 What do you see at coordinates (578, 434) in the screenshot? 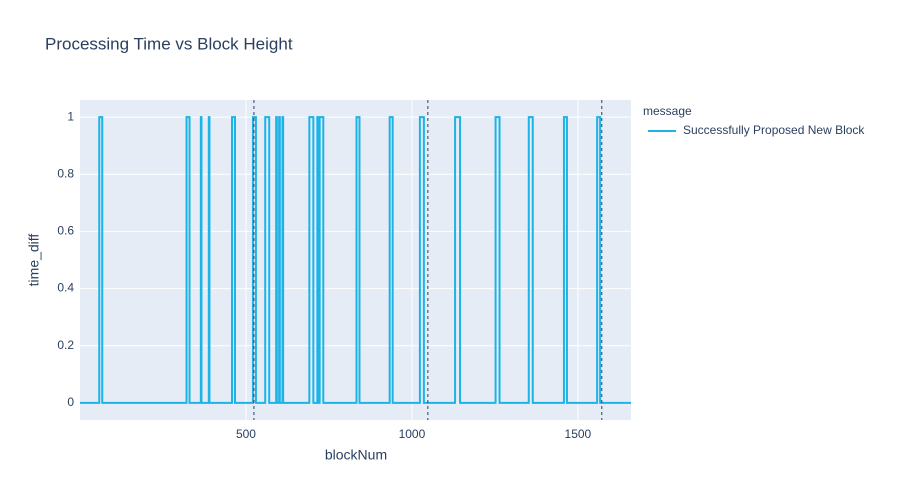
I see `x-tick-label: 1500` at bounding box center [578, 434].